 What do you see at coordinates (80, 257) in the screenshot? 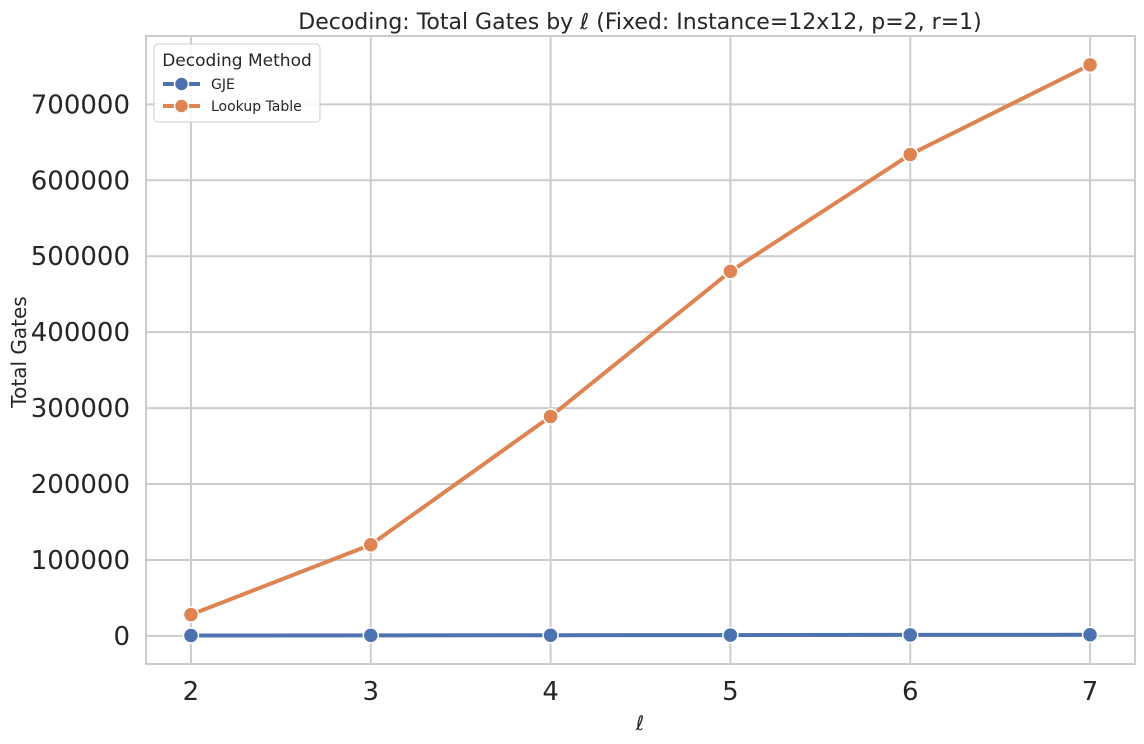
I see `y-tick-label: 500000` at bounding box center [80, 257].